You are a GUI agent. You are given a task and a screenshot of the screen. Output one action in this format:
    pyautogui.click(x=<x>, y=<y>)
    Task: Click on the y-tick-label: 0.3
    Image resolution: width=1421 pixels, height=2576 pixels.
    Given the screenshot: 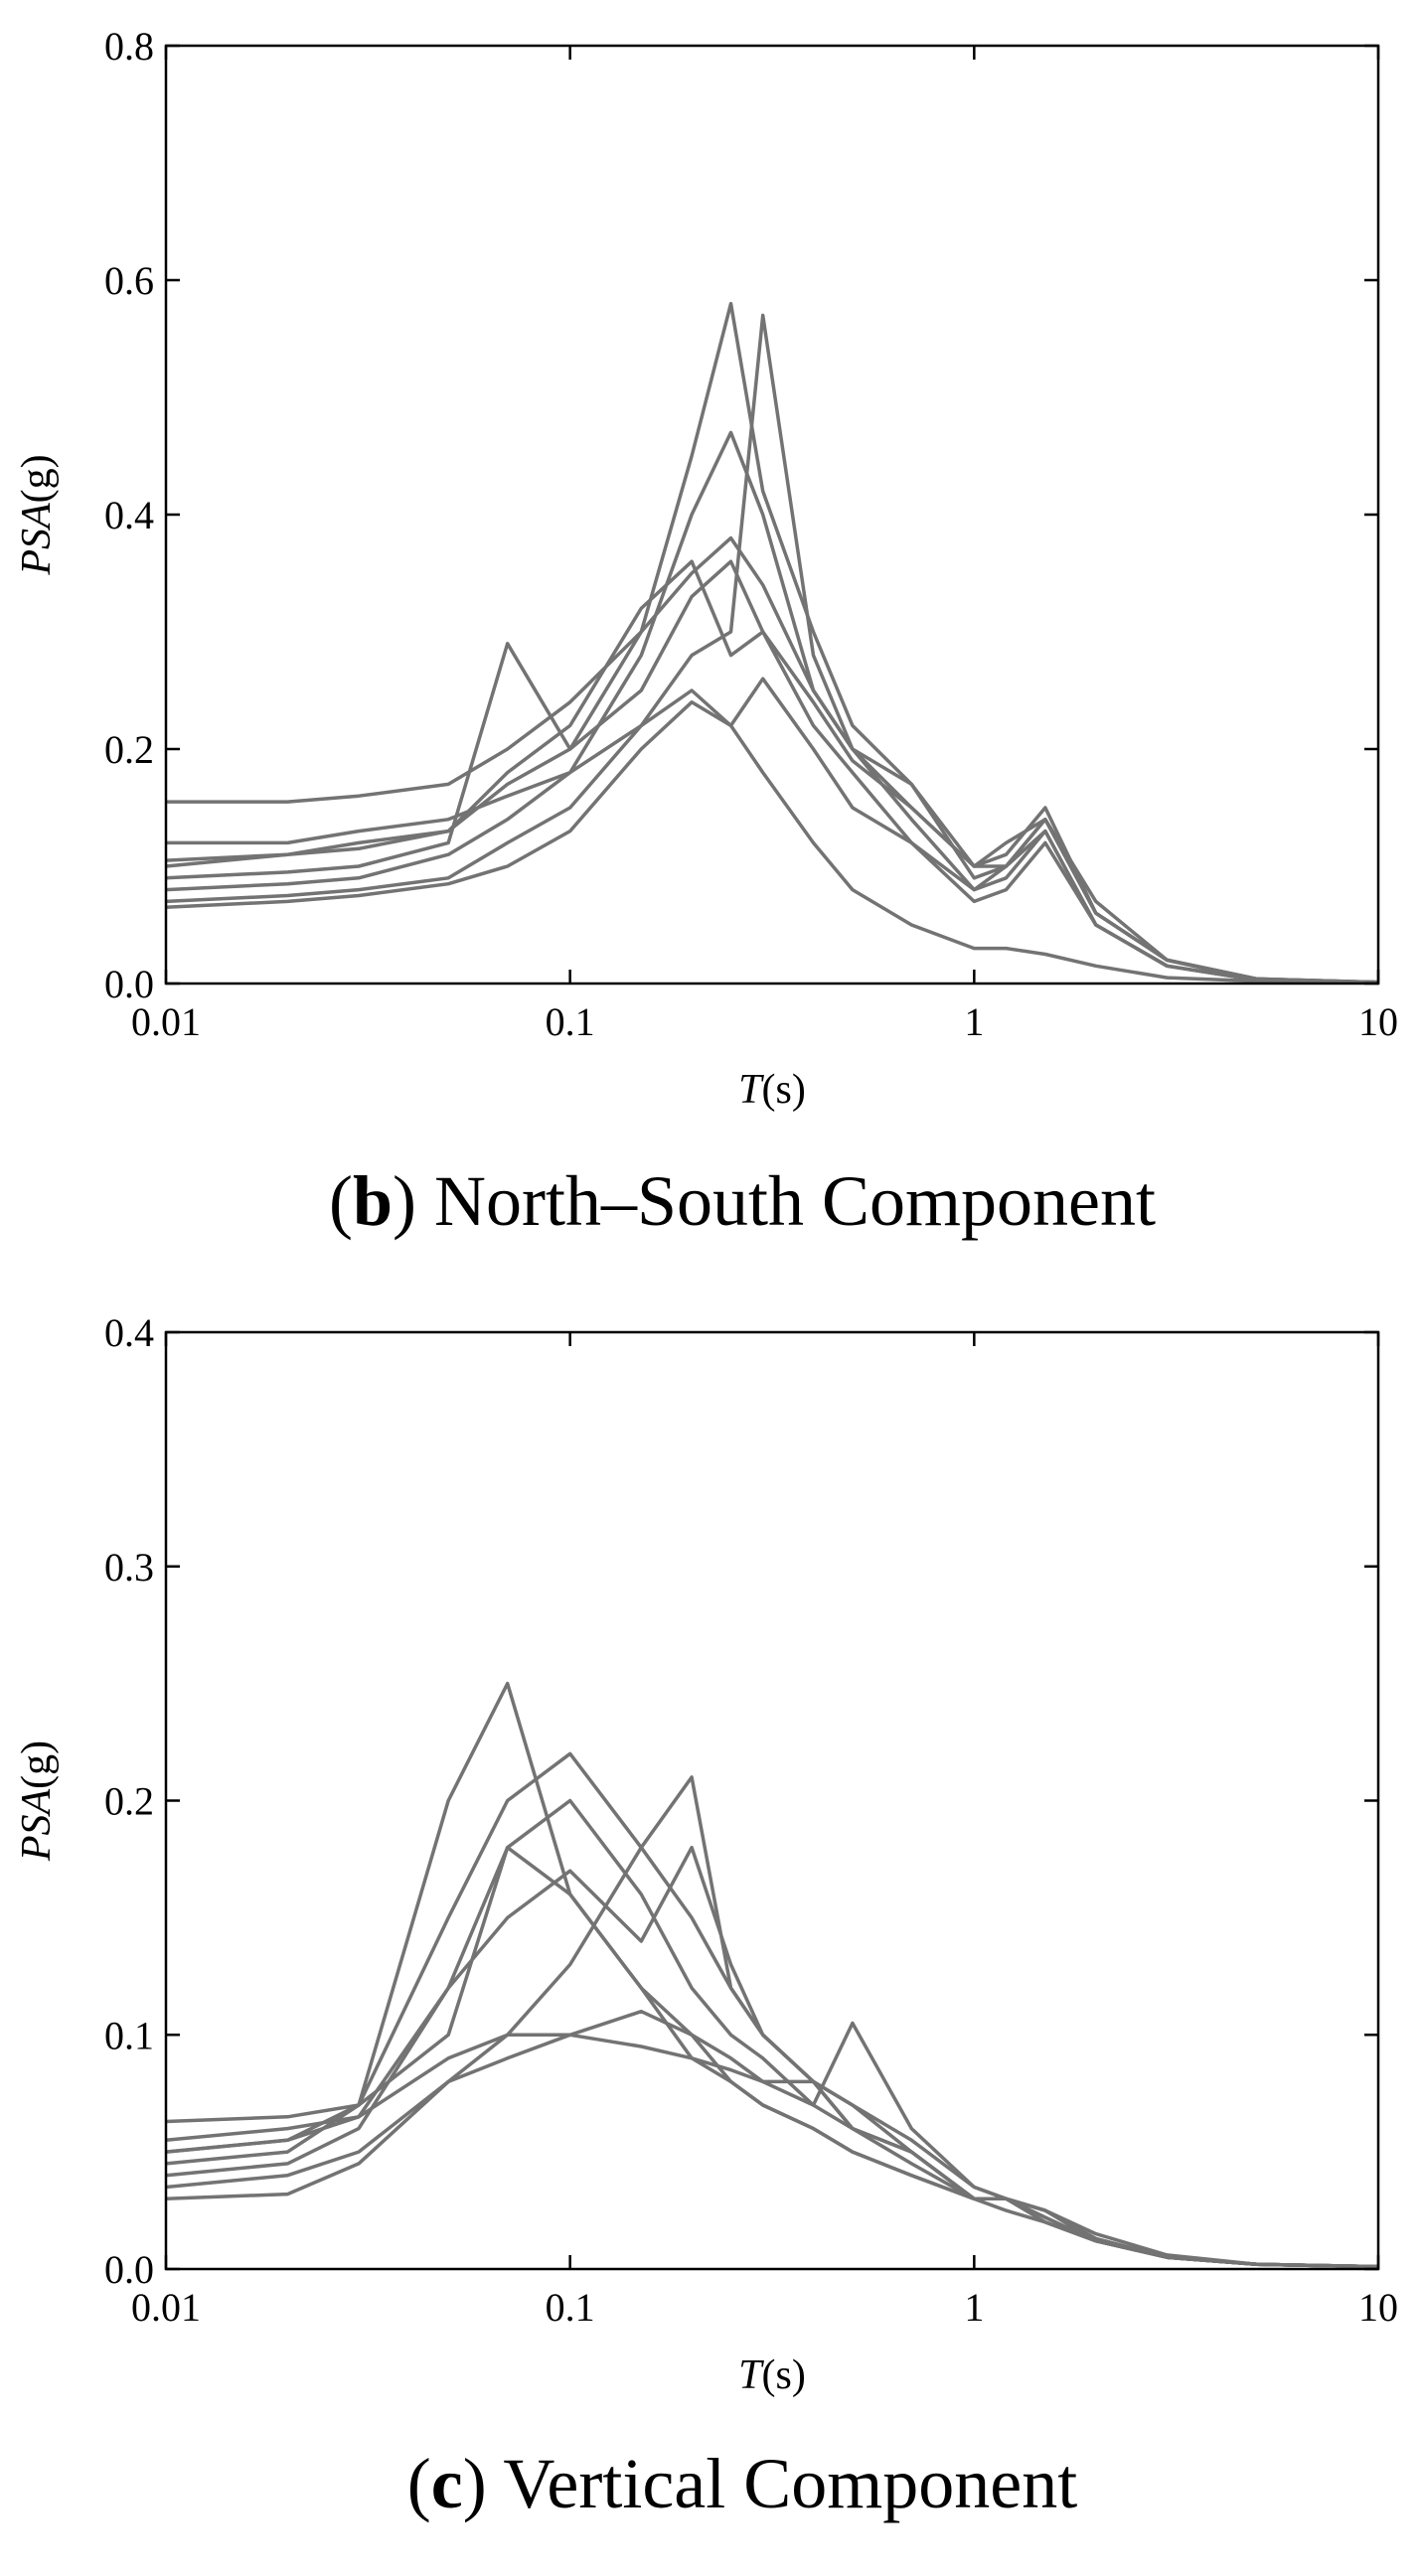 What is the action you would take?
    pyautogui.click(x=129, y=1567)
    